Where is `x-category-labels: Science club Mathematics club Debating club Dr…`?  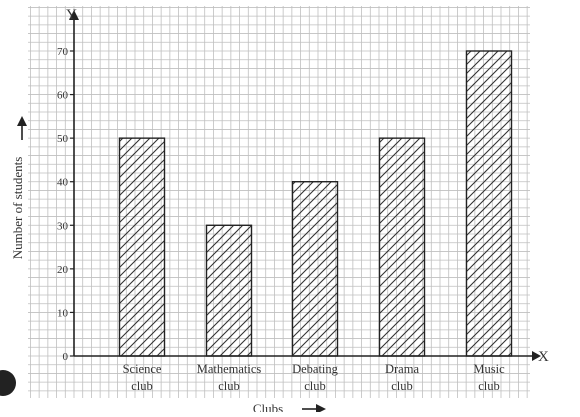 x-category-labels: Science club Mathematics club Debating club Dr… is located at coordinates (314, 377).